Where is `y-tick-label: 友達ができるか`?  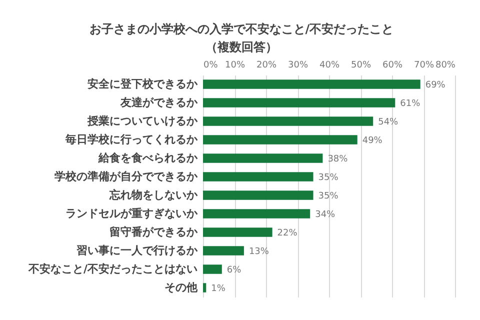
y-tick-label: 友達ができるか is located at coordinates (159, 102).